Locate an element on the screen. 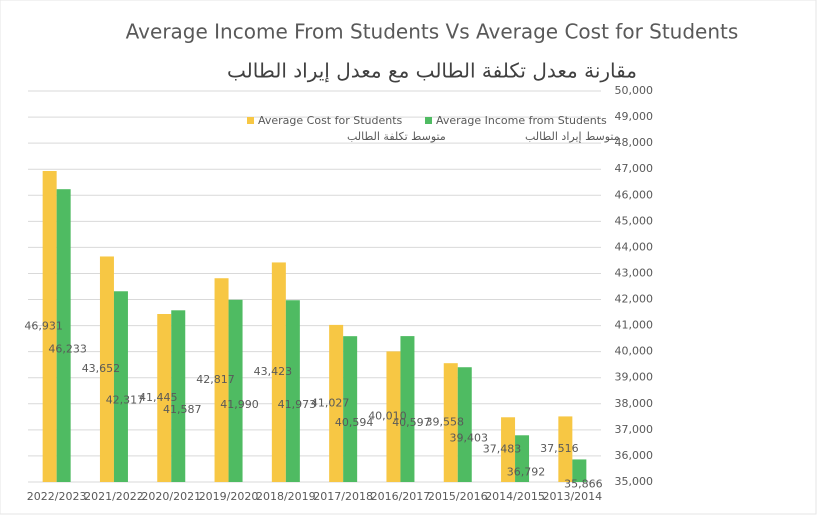  data-label: 35,866 is located at coordinates (583, 484).